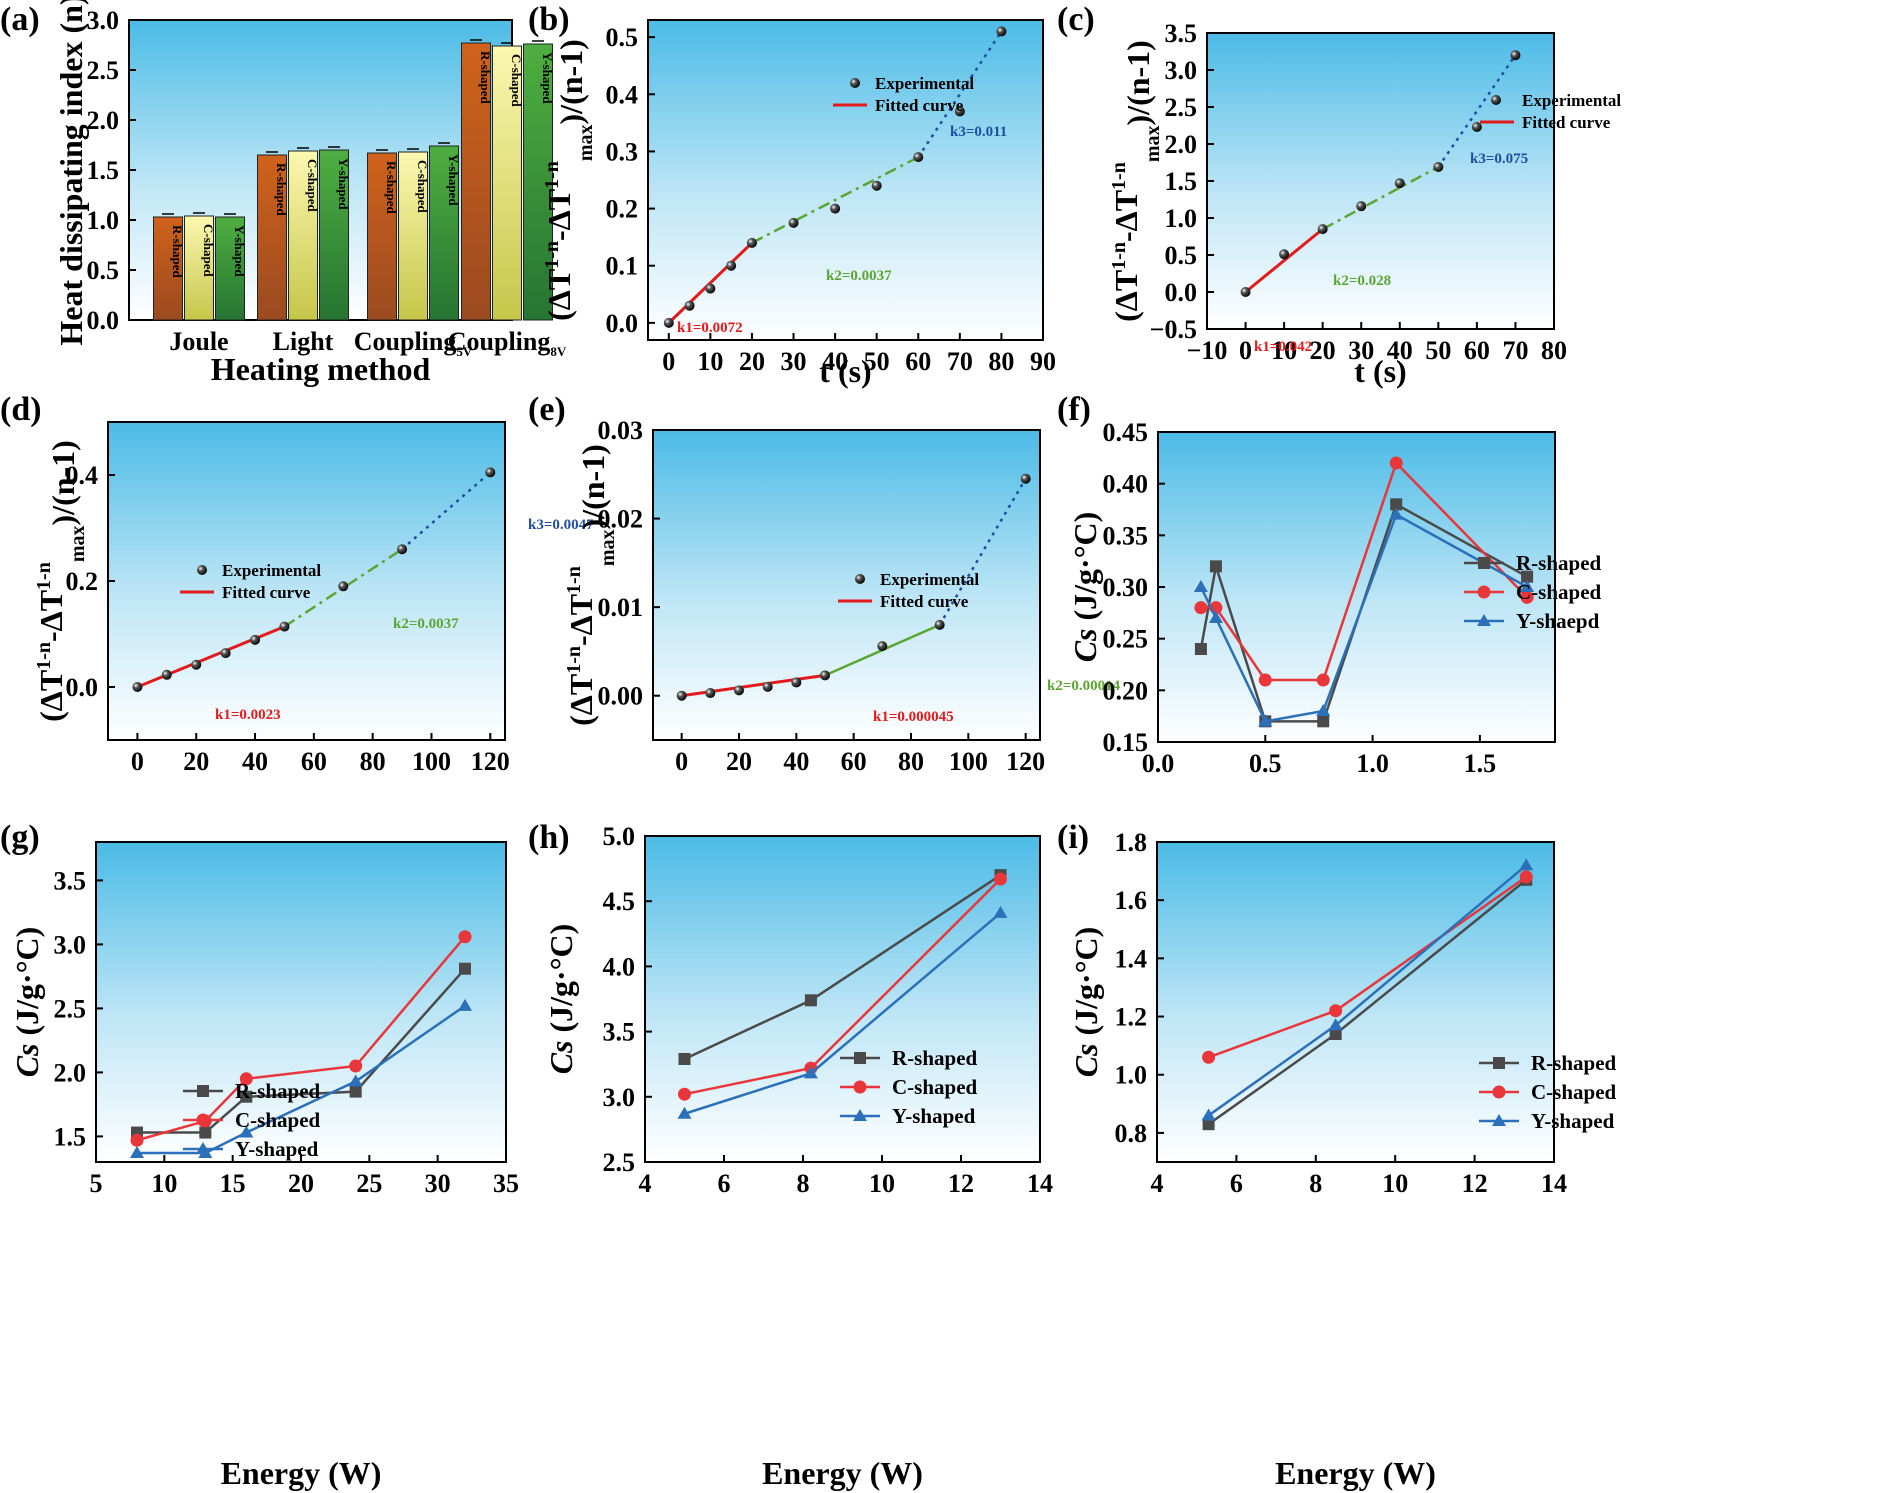  What do you see at coordinates (369, 1183) in the screenshot?
I see `x-tick-label: 25` at bounding box center [369, 1183].